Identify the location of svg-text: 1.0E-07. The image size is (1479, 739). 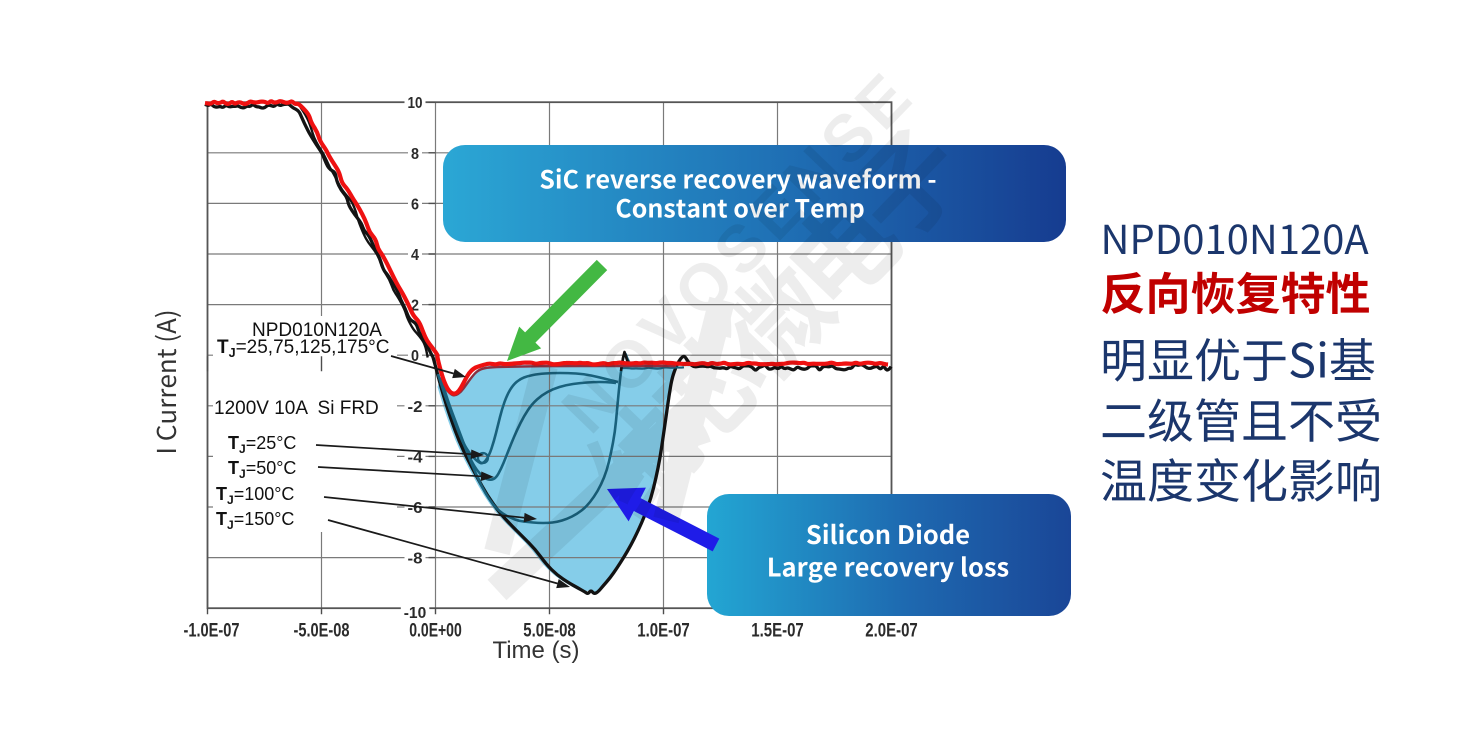
(663, 631).